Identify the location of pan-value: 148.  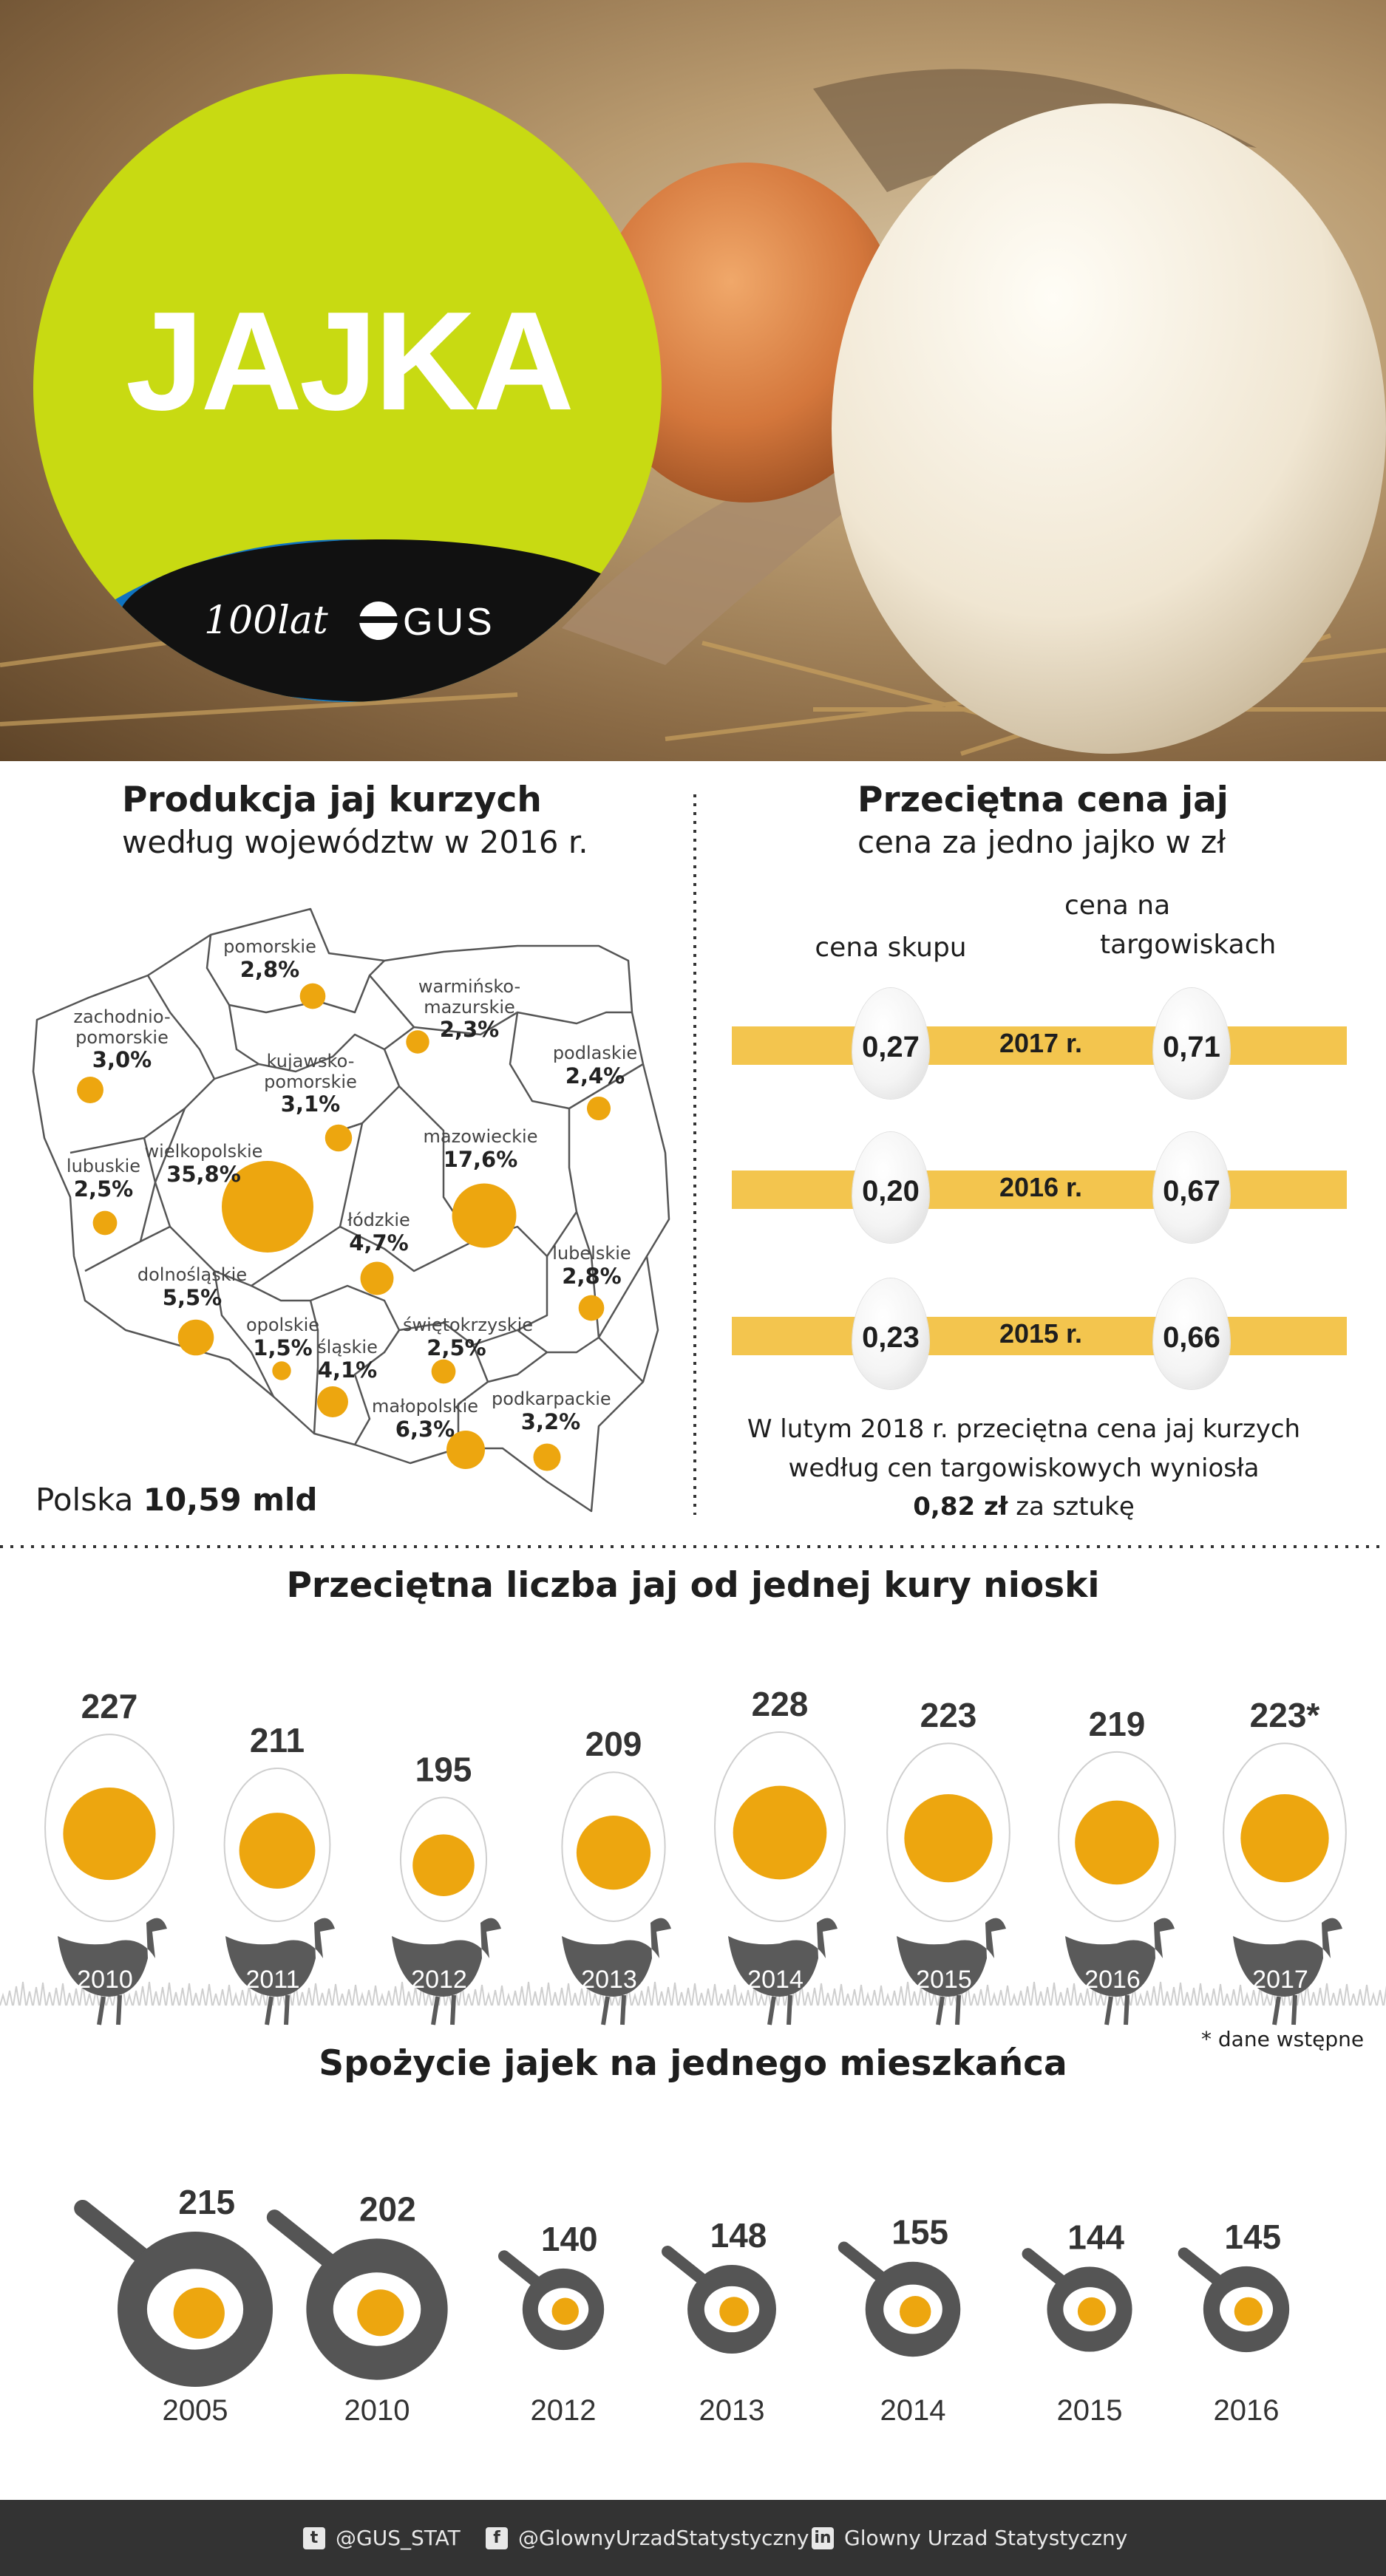
(738, 2235).